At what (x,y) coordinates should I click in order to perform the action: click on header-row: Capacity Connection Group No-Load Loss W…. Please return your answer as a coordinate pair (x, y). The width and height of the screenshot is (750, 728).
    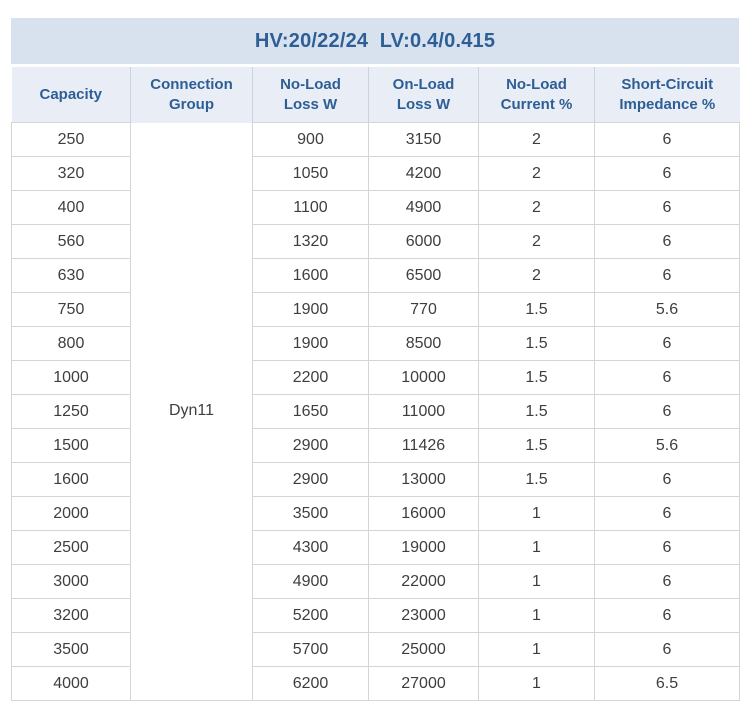
    Looking at the image, I should click on (375, 95).